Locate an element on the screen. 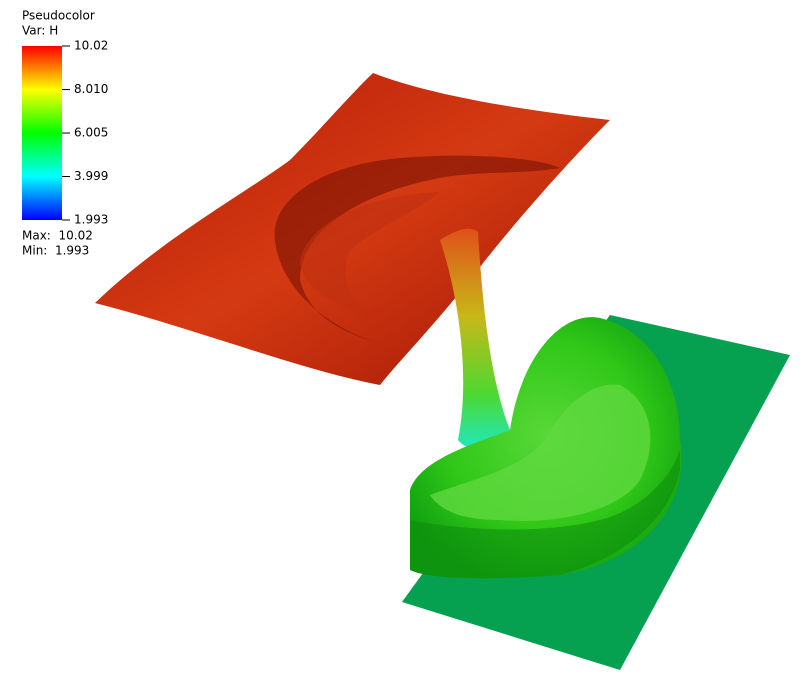  vortex-inner is located at coordinates (370, 256).